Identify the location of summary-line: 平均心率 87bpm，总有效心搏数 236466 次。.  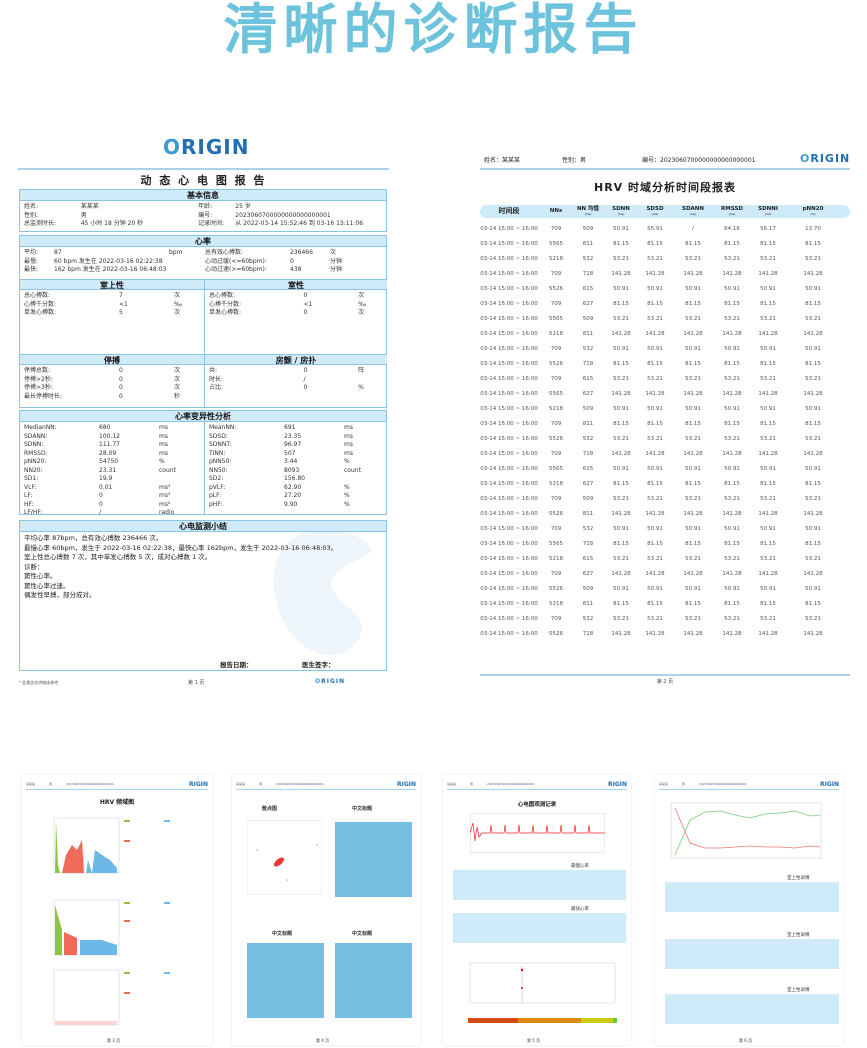
(93, 538).